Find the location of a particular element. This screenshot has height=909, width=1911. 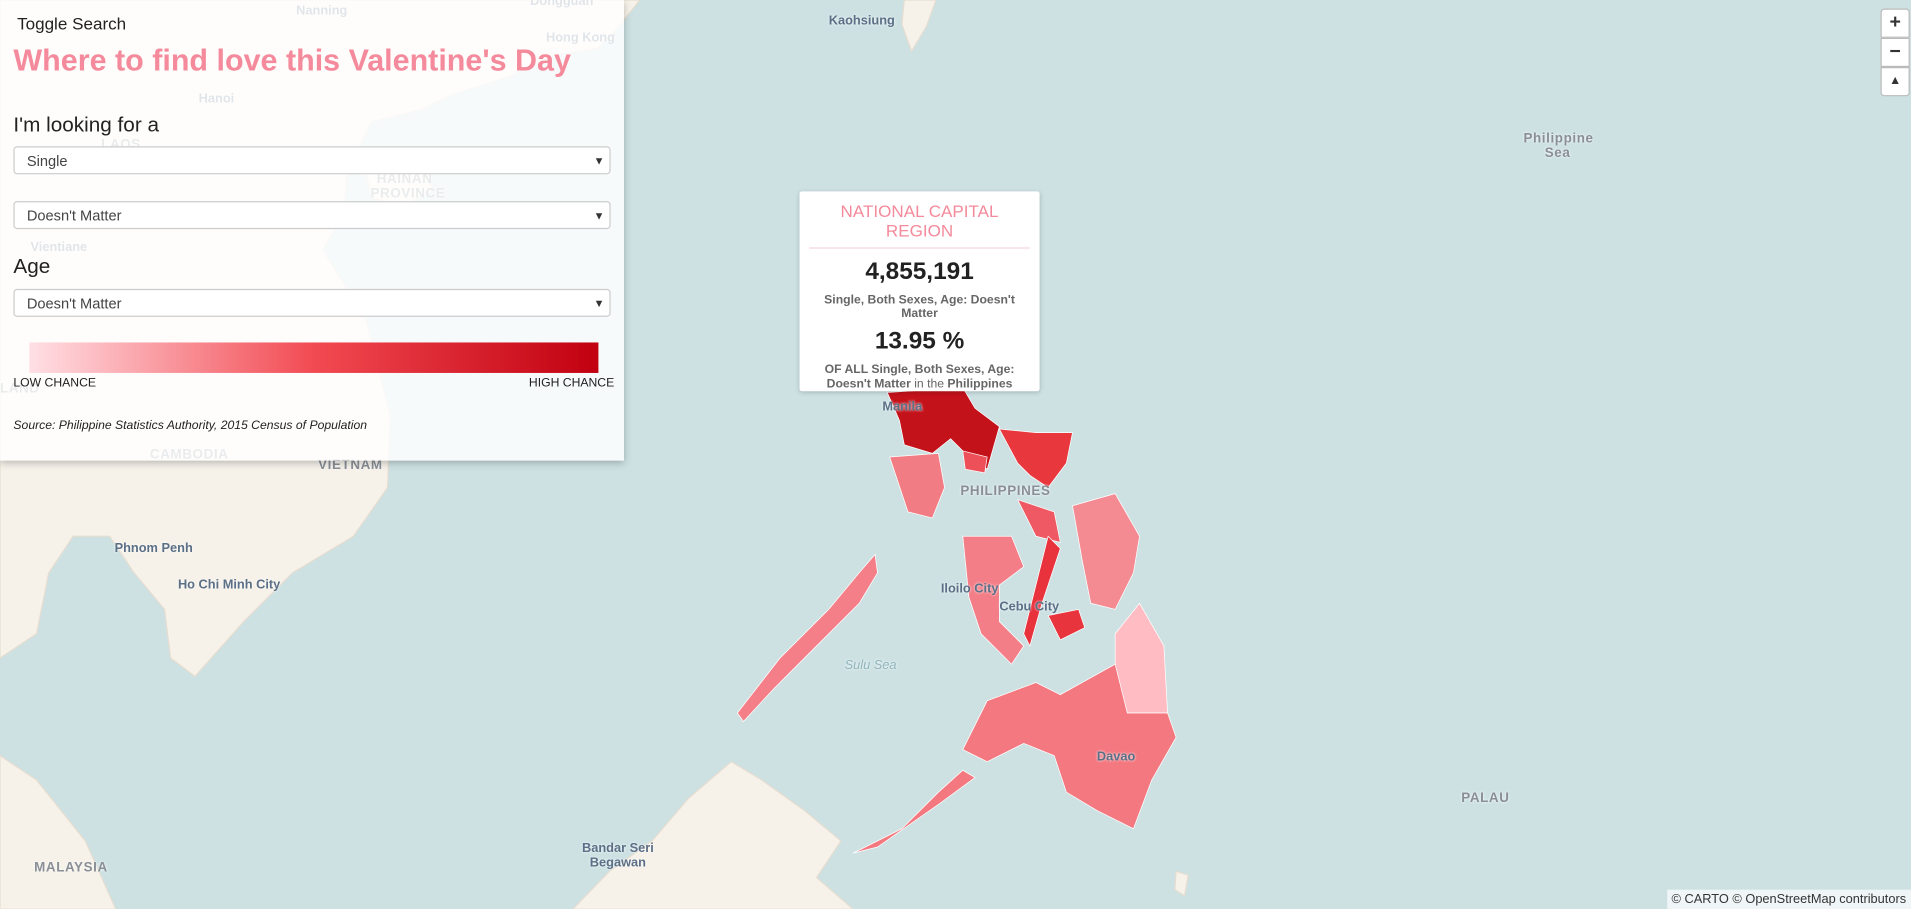

taiwan is located at coordinates (919, 26).